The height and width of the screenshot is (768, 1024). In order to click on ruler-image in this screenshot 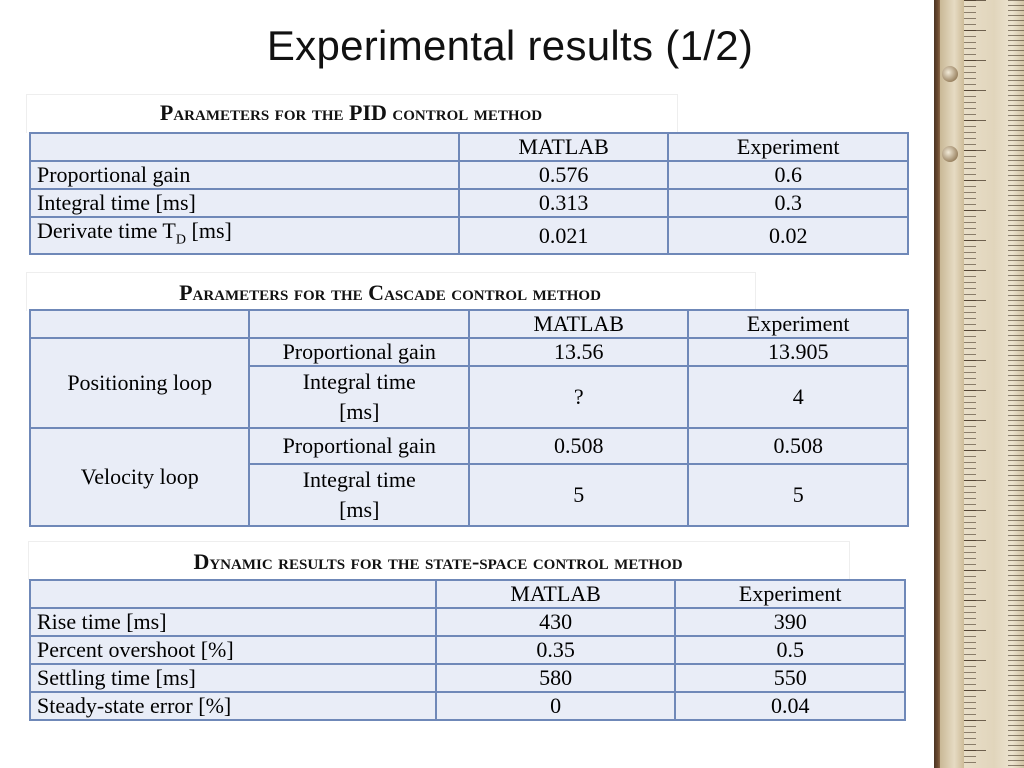, I will do `click(979, 384)`.